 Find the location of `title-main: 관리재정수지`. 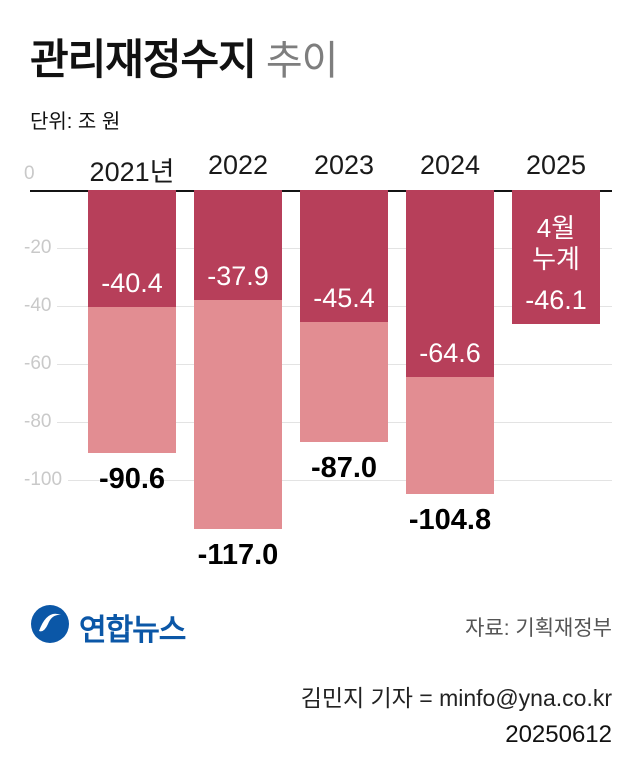

title-main: 관리재정수지 is located at coordinates (143, 59).